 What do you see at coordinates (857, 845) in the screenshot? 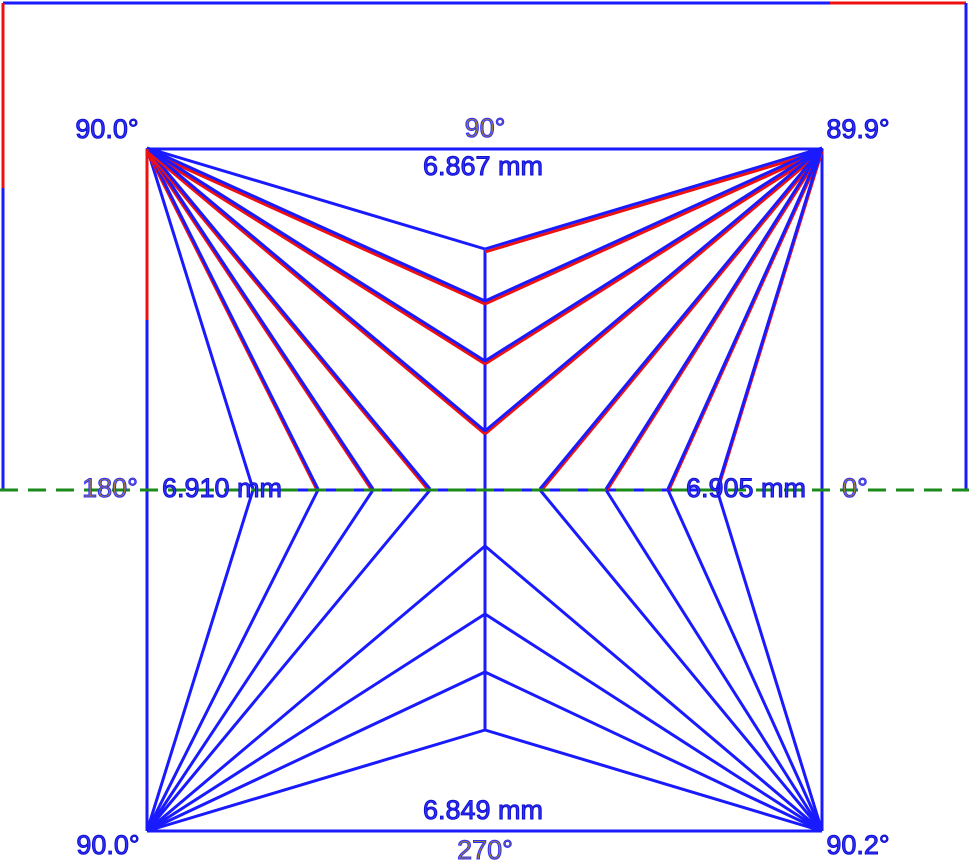
I see `corner-angle: 90.2°` at bounding box center [857, 845].